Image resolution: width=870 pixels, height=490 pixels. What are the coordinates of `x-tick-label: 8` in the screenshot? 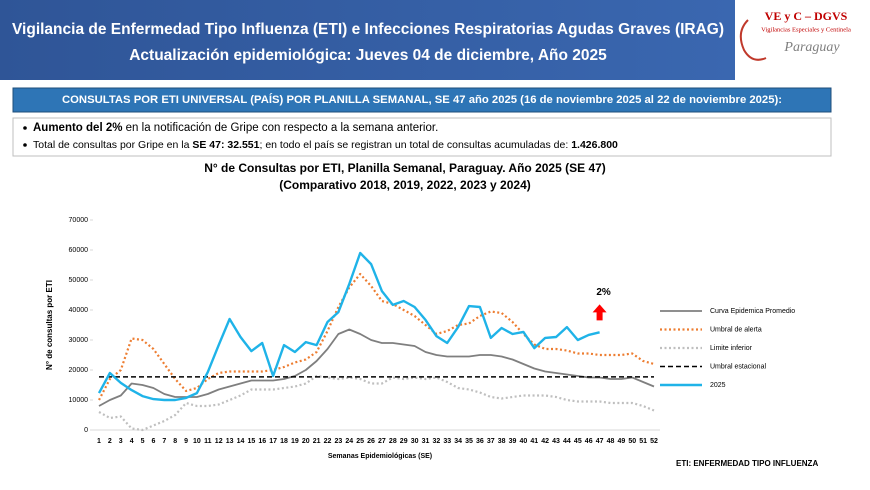 It's located at (175, 441).